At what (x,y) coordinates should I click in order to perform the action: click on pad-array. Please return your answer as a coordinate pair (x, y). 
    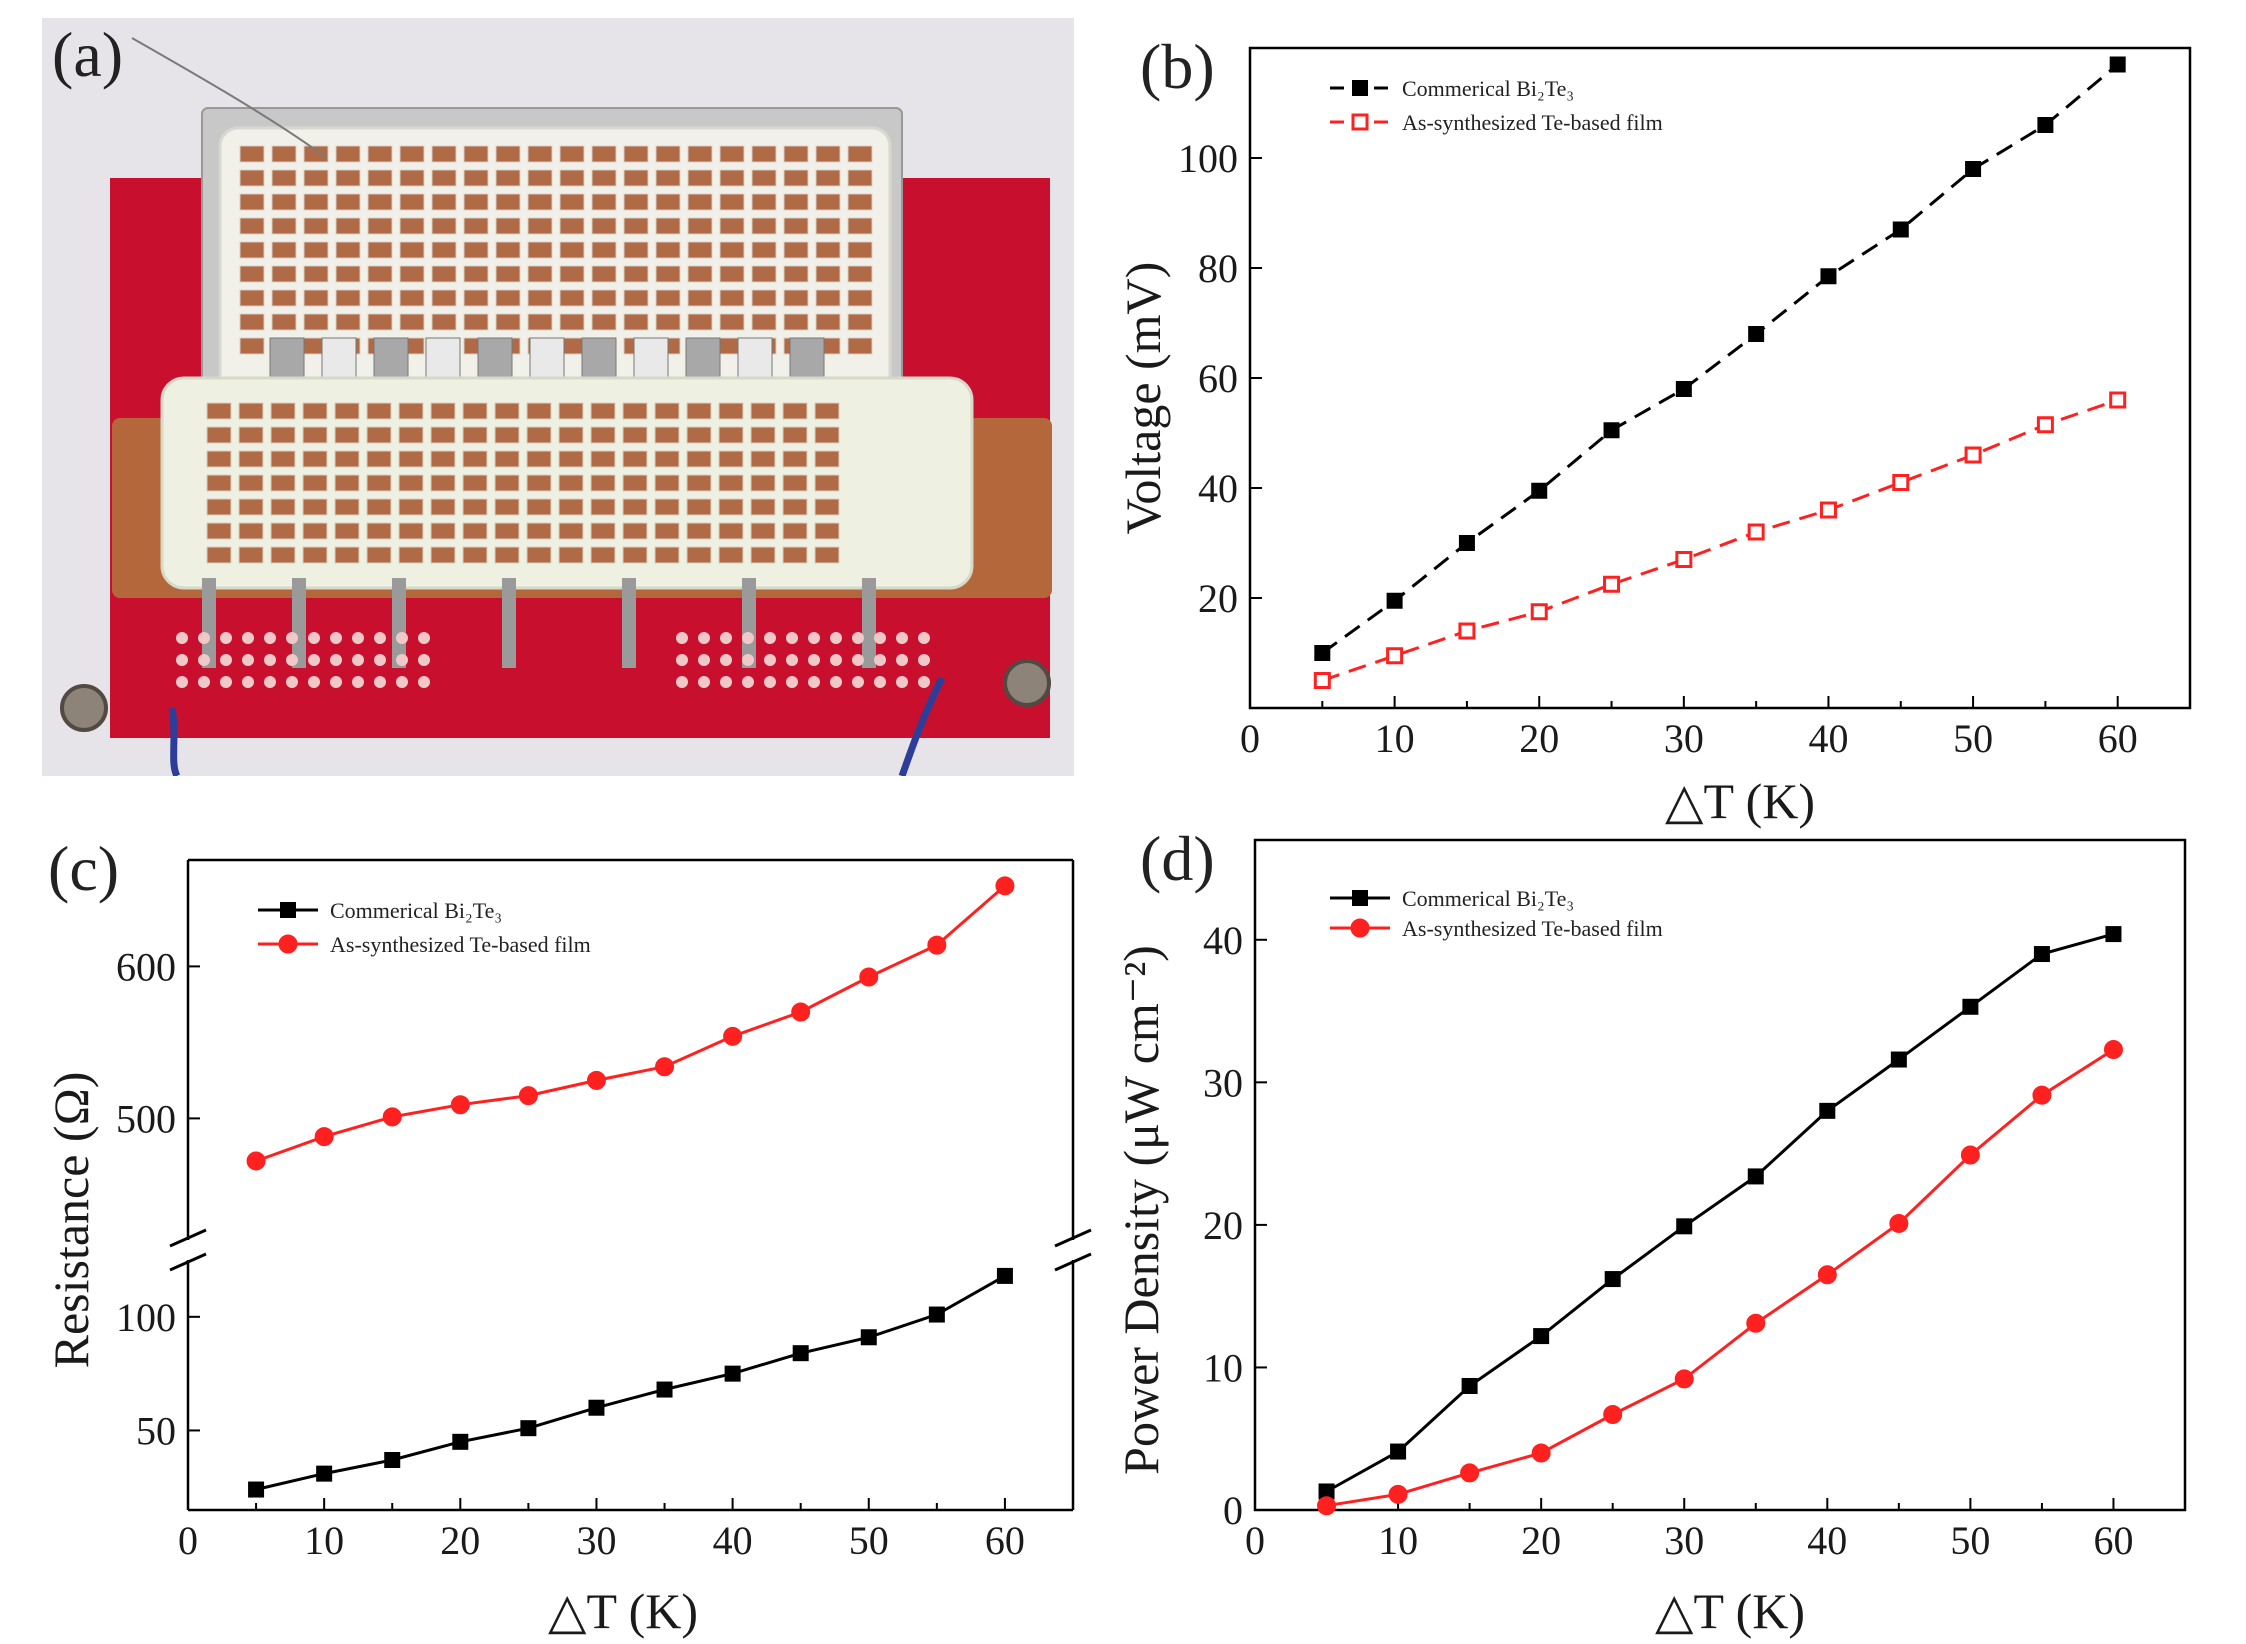
    Looking at the image, I should click on (553, 660).